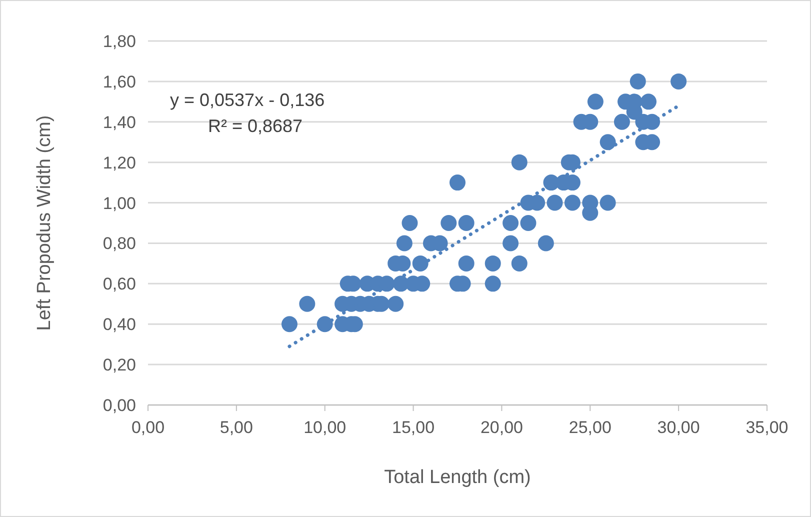  Describe the element at coordinates (119, 41) in the screenshot. I see `y-tick-label: 1,80` at that location.